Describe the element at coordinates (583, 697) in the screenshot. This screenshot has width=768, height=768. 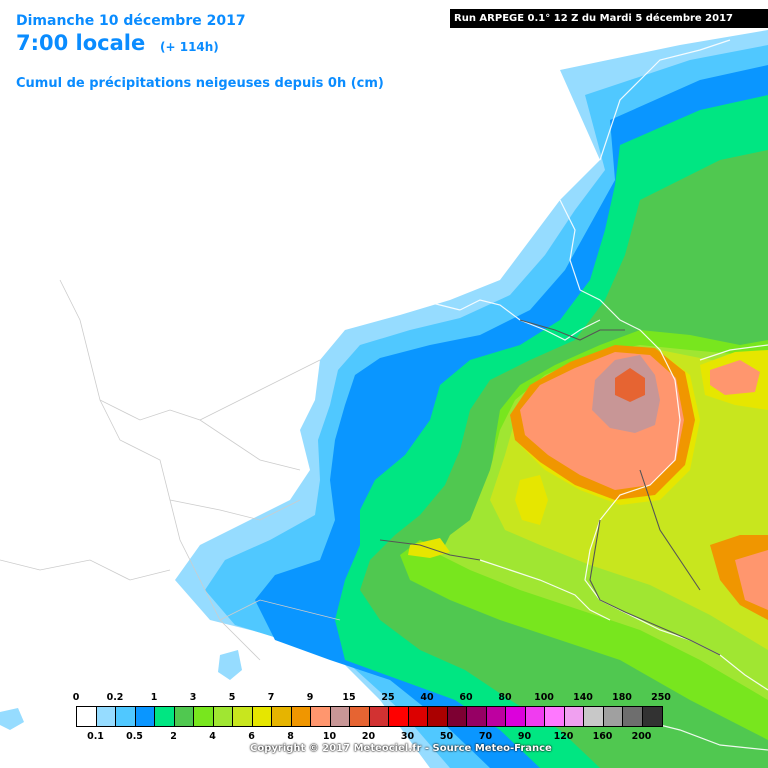
I see `legend-top-label: 140` at that location.